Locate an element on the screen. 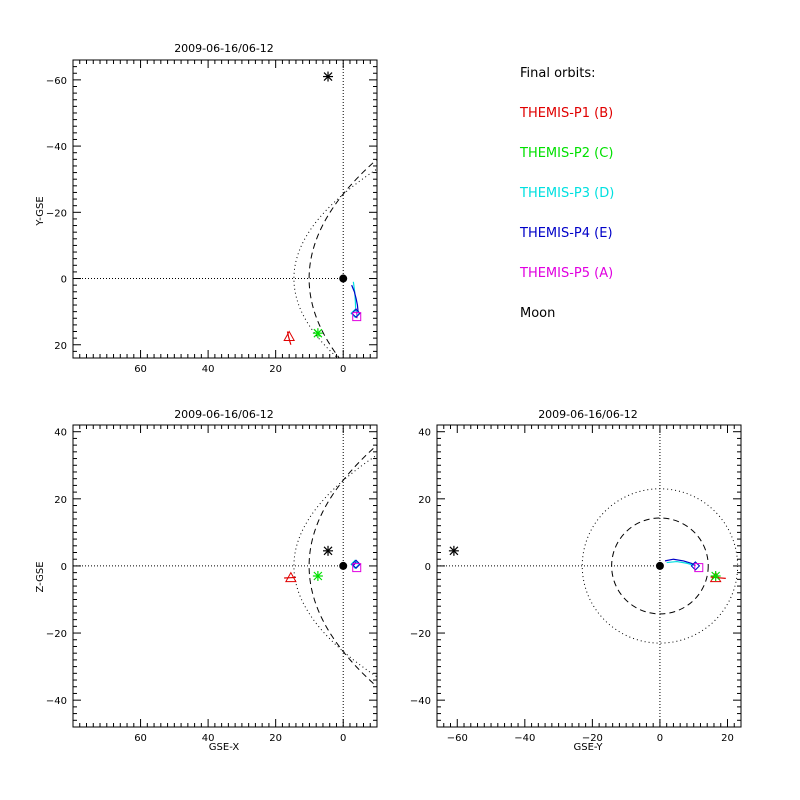 The height and width of the screenshot is (800, 800). orbit-themis-p4-e is located at coordinates (355, 298).